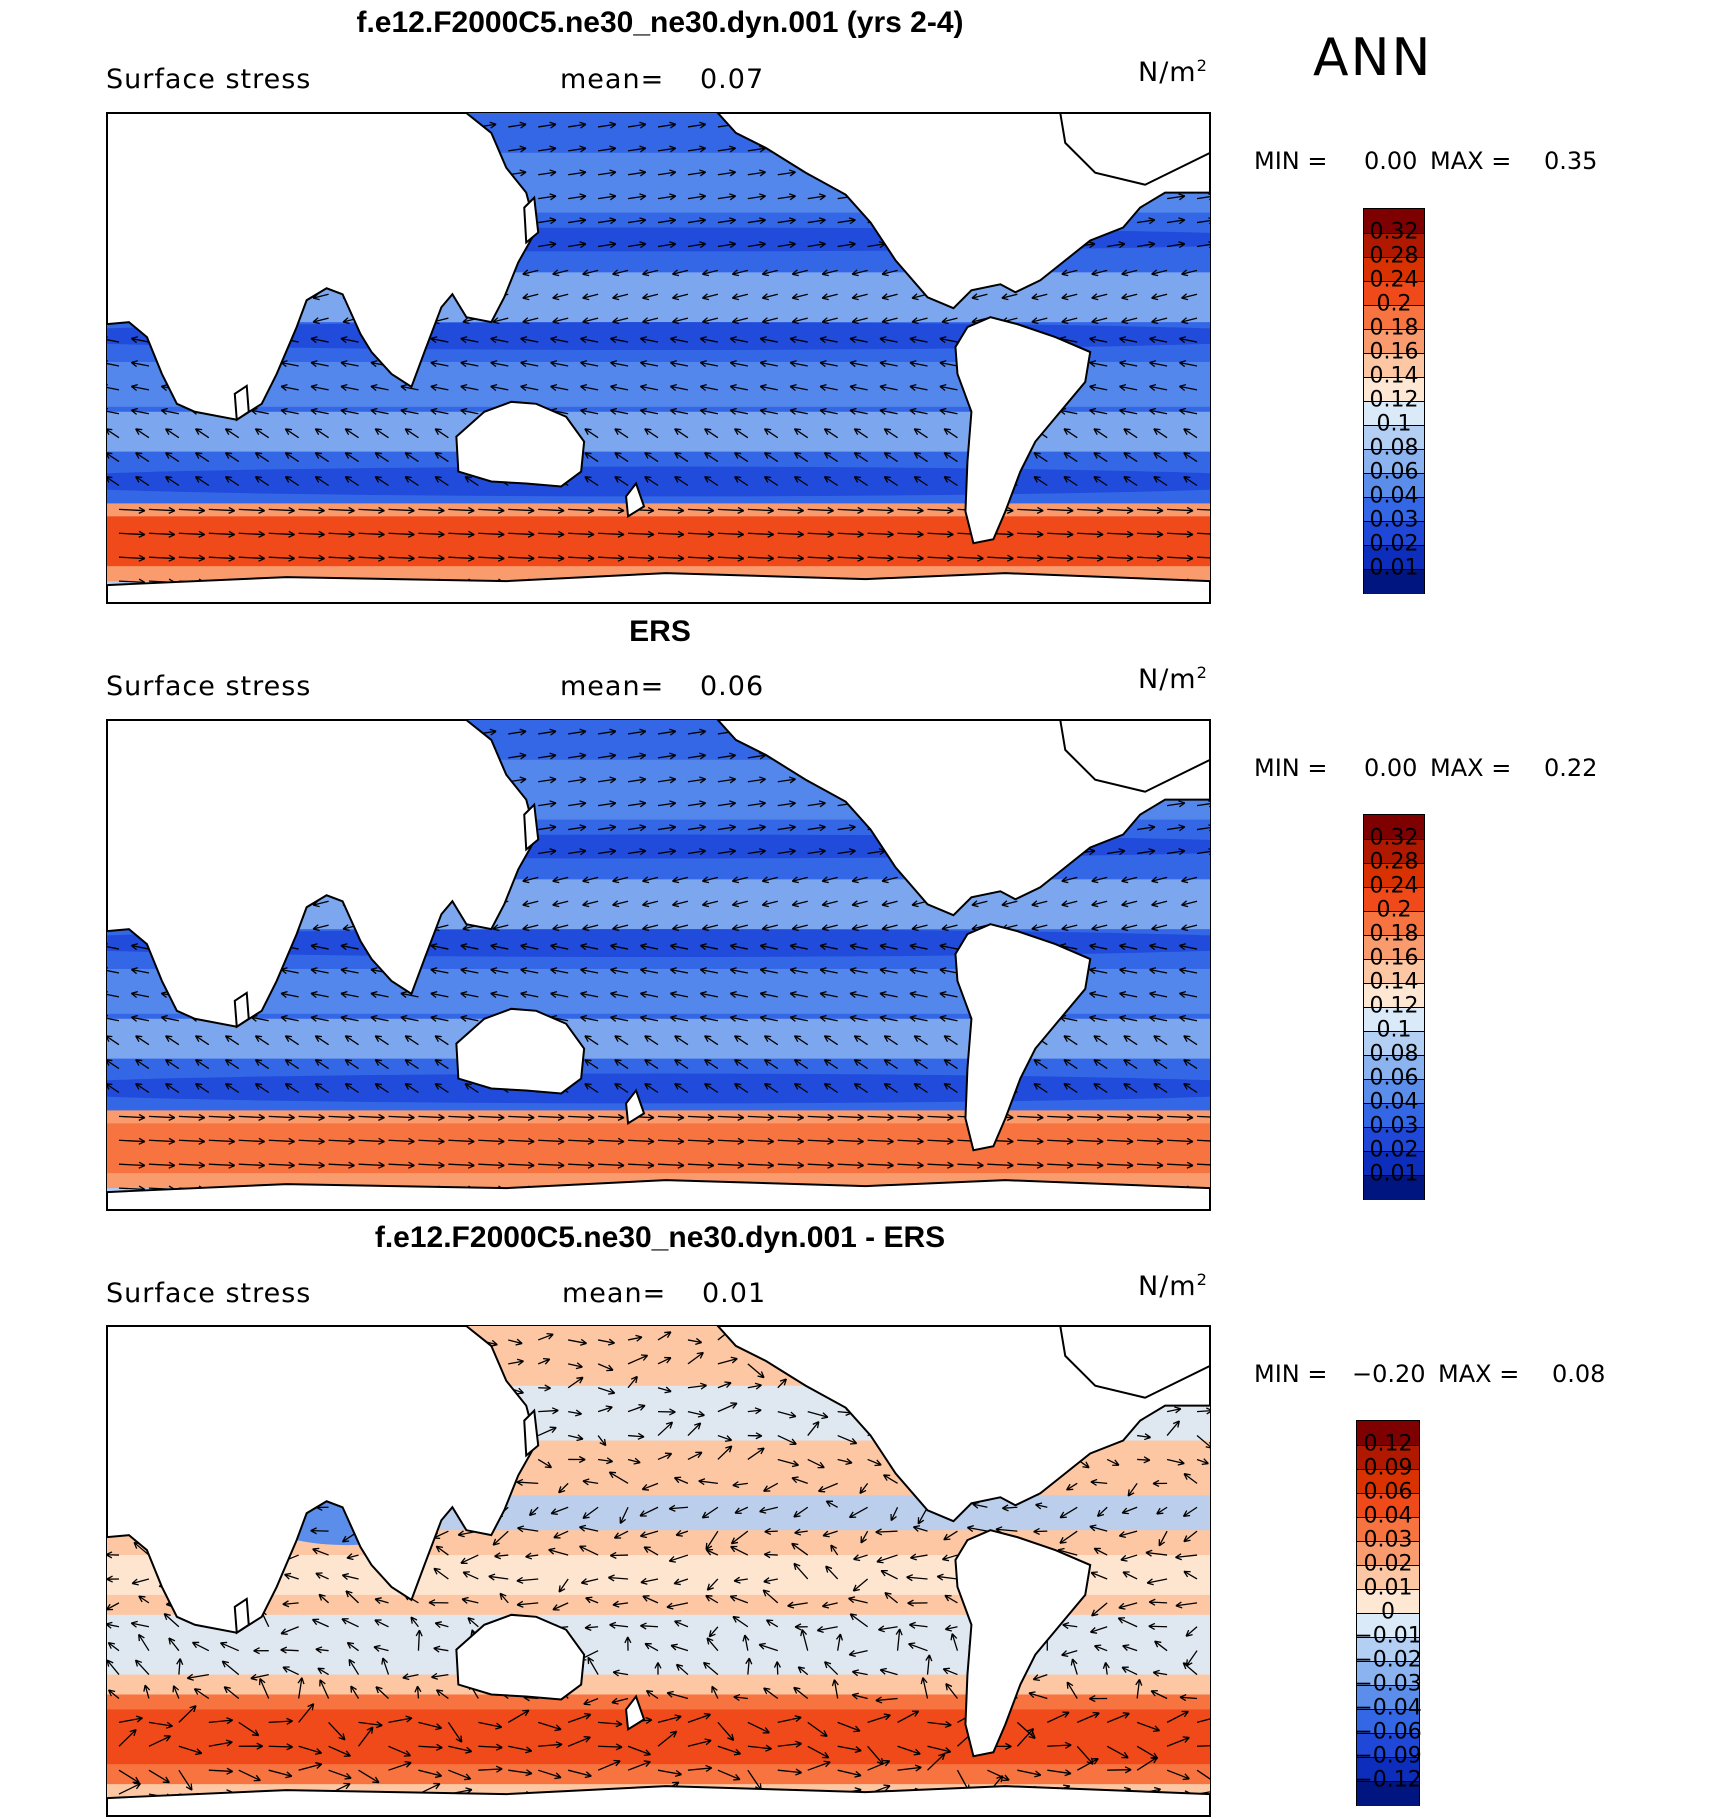 The height and width of the screenshot is (1819, 1710). Describe the element at coordinates (614, 1293) in the screenshot. I see `mean-label: mean=` at that location.